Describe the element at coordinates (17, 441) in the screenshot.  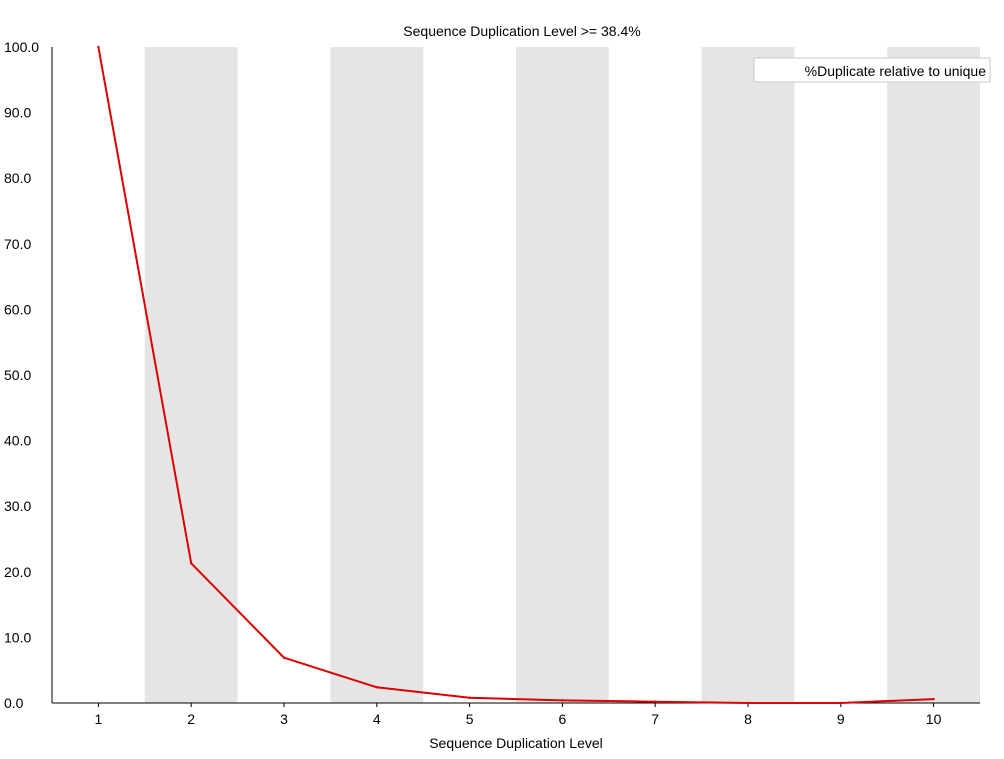
I see `y-tick-label: 40.0` at that location.